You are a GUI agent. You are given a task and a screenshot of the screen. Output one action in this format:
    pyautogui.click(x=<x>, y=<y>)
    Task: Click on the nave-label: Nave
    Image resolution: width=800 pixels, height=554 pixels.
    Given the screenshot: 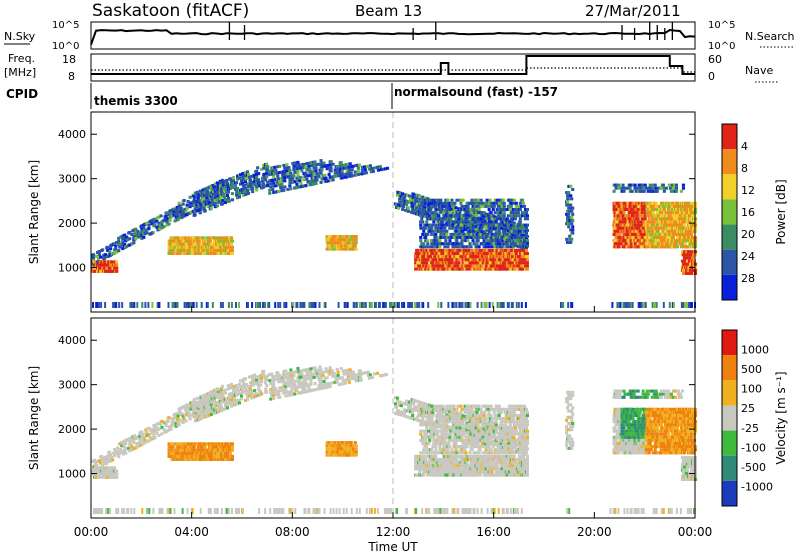 What is the action you would take?
    pyautogui.click(x=759, y=70)
    